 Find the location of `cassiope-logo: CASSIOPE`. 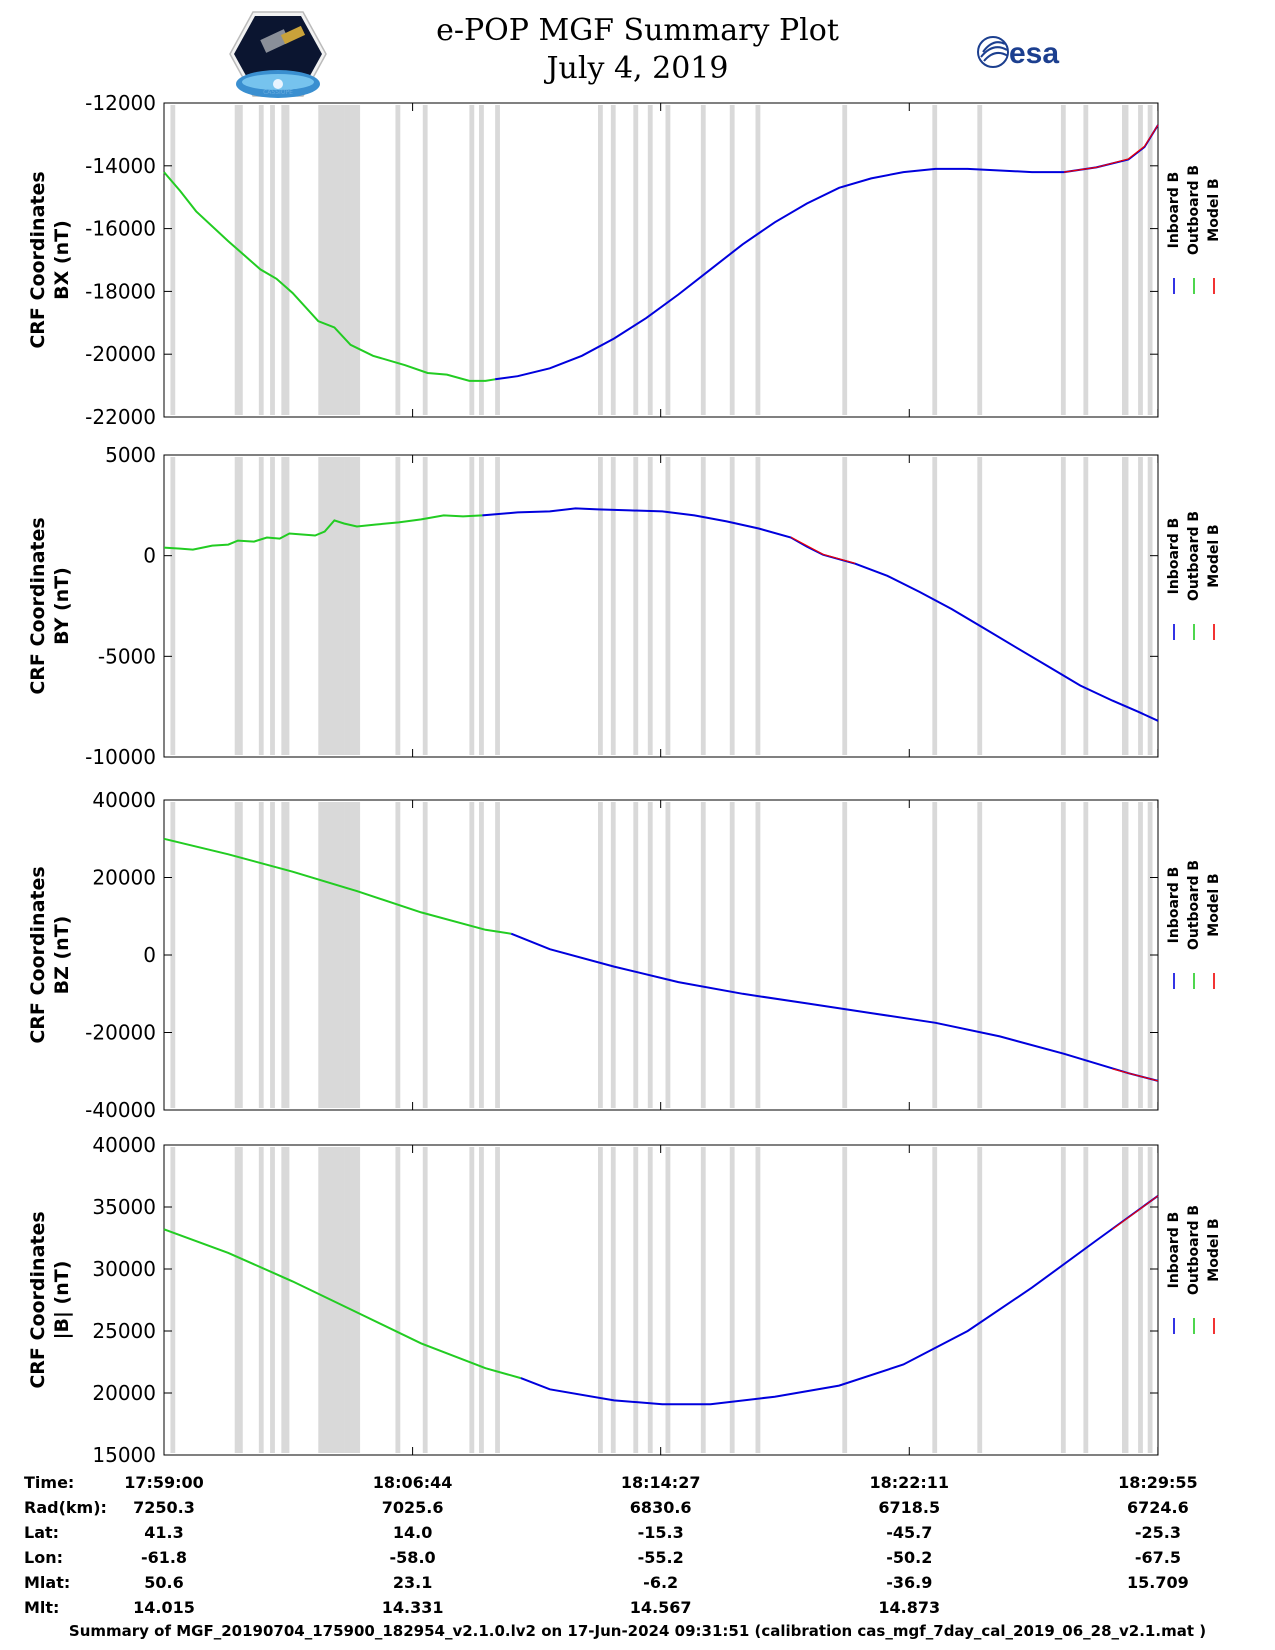

cassiope-logo: CASSIOPE is located at coordinates (278, 54).